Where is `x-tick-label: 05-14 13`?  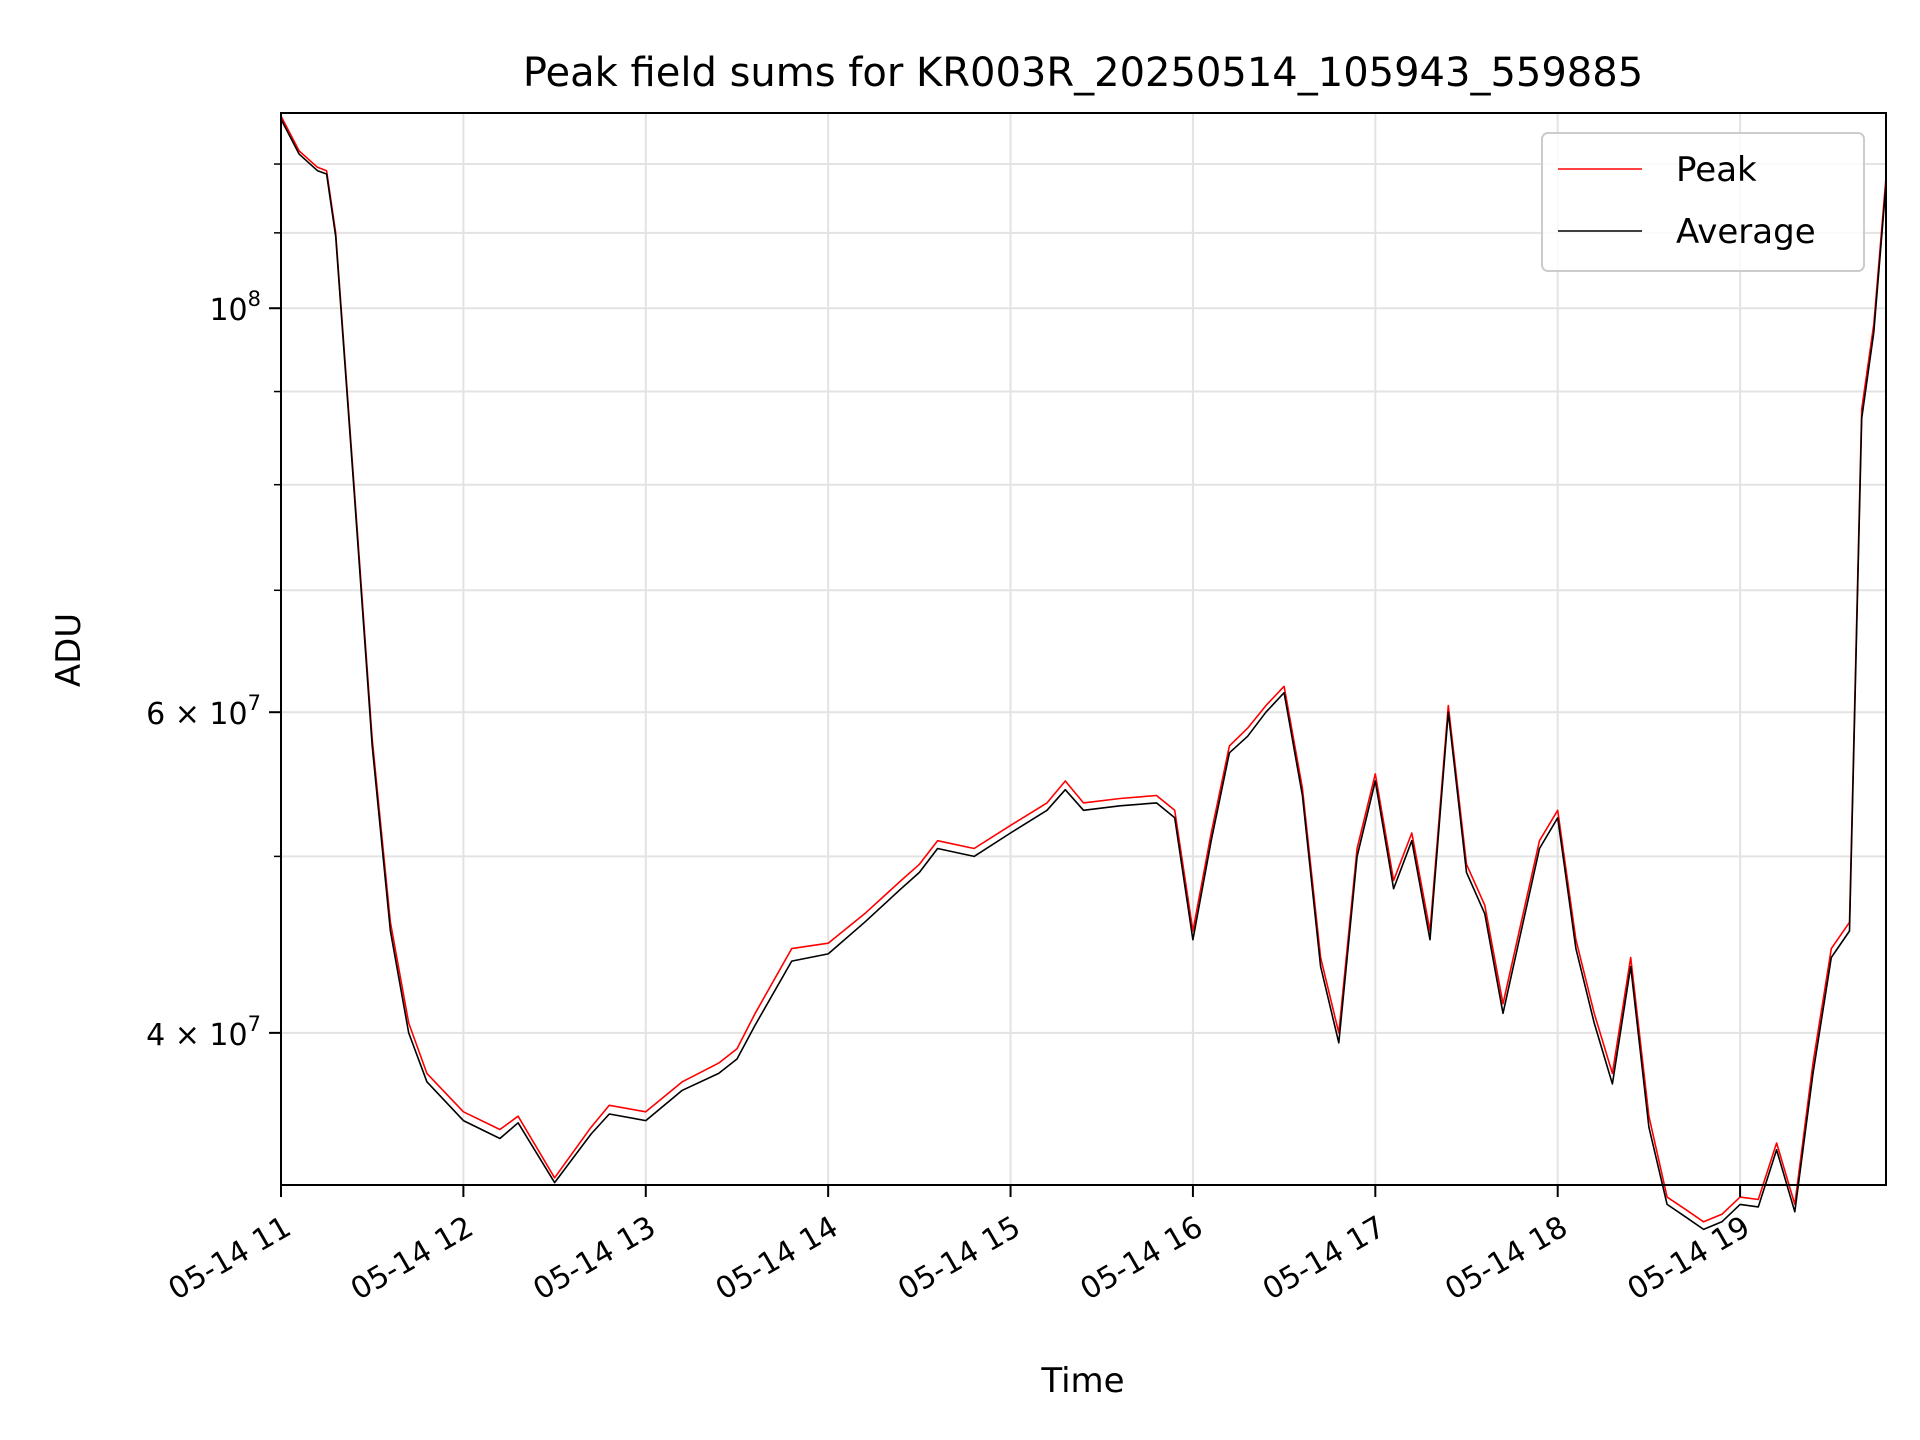 x-tick-label: 05-14 13 is located at coordinates (594, 1259).